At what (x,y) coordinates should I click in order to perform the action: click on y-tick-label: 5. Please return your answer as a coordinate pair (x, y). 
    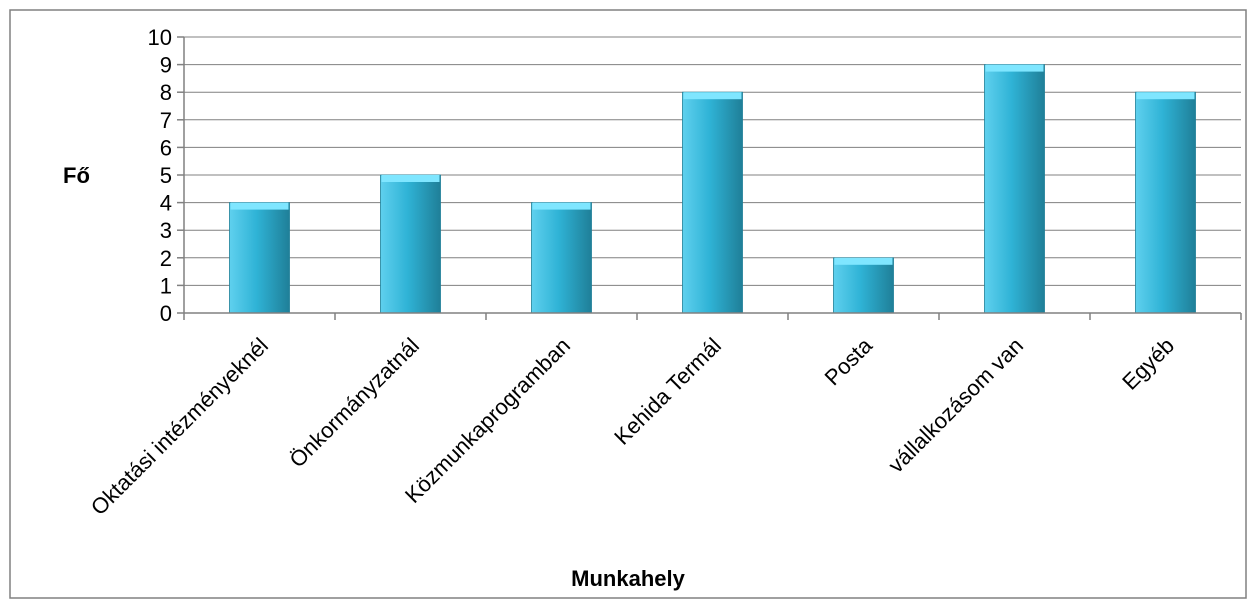
    Looking at the image, I should click on (166, 175).